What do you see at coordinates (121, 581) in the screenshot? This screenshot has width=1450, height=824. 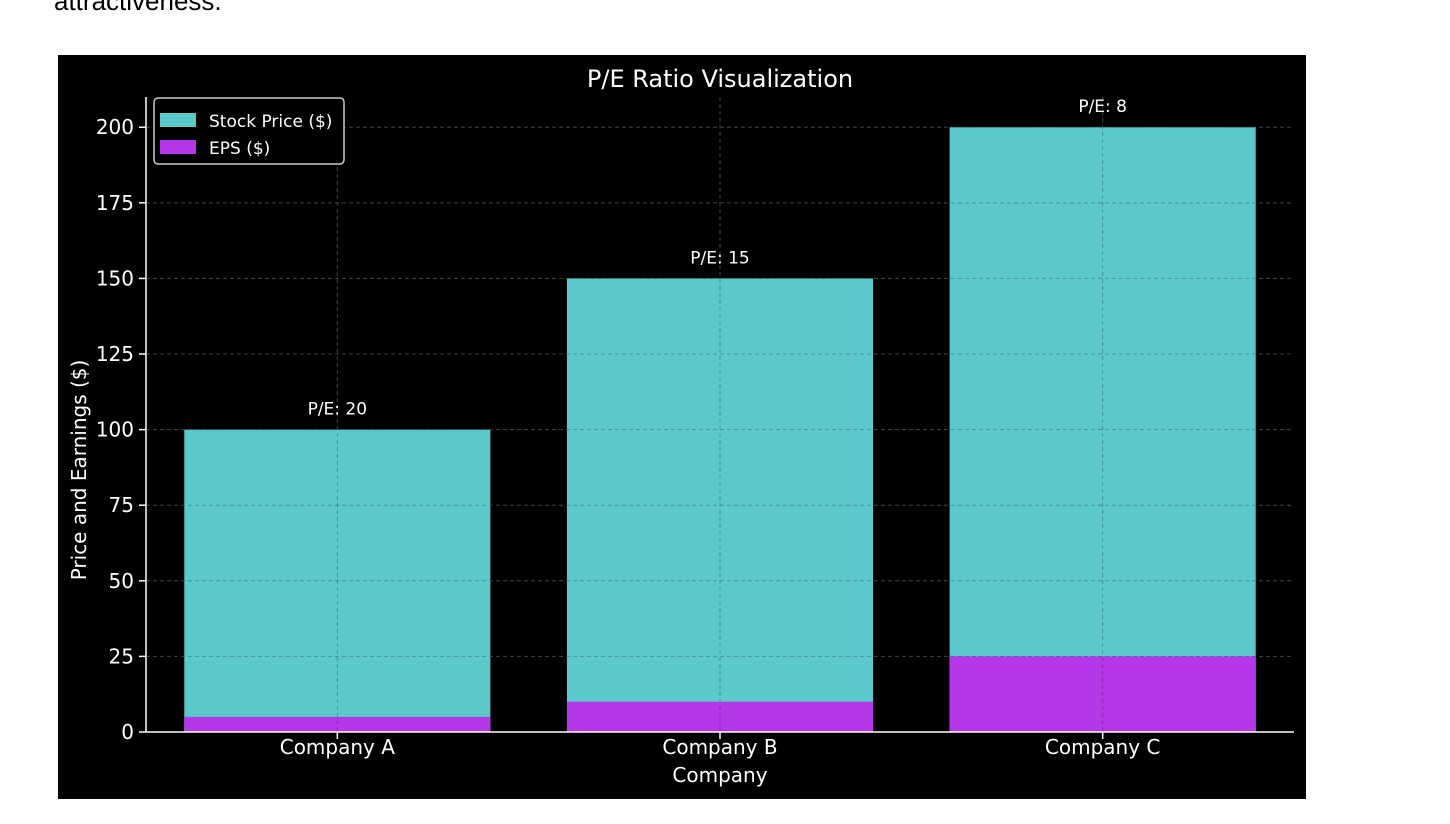 I see `y-tick-label: 50` at bounding box center [121, 581].